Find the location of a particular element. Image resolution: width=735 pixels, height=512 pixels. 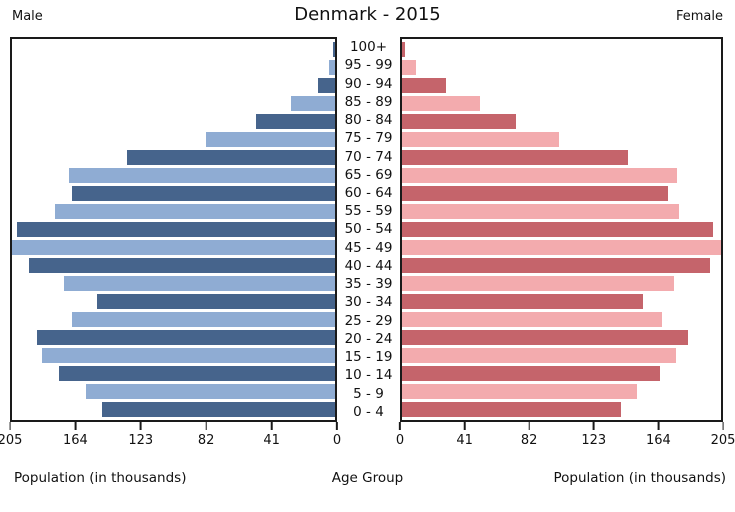

age-group-label: 70 - 74 is located at coordinates (368, 156).